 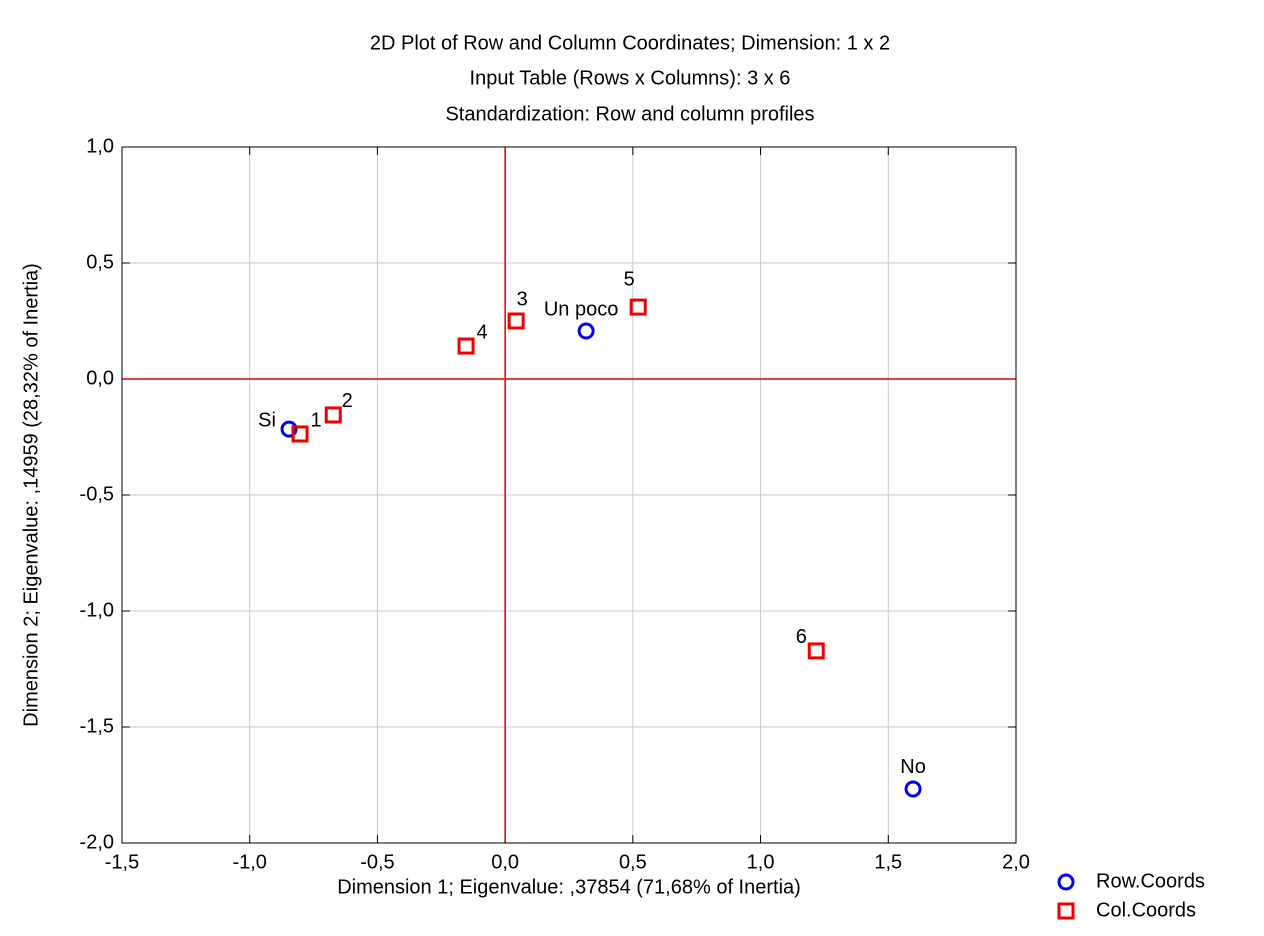 What do you see at coordinates (377, 862) in the screenshot?
I see `x-tick-label: -0,5` at bounding box center [377, 862].